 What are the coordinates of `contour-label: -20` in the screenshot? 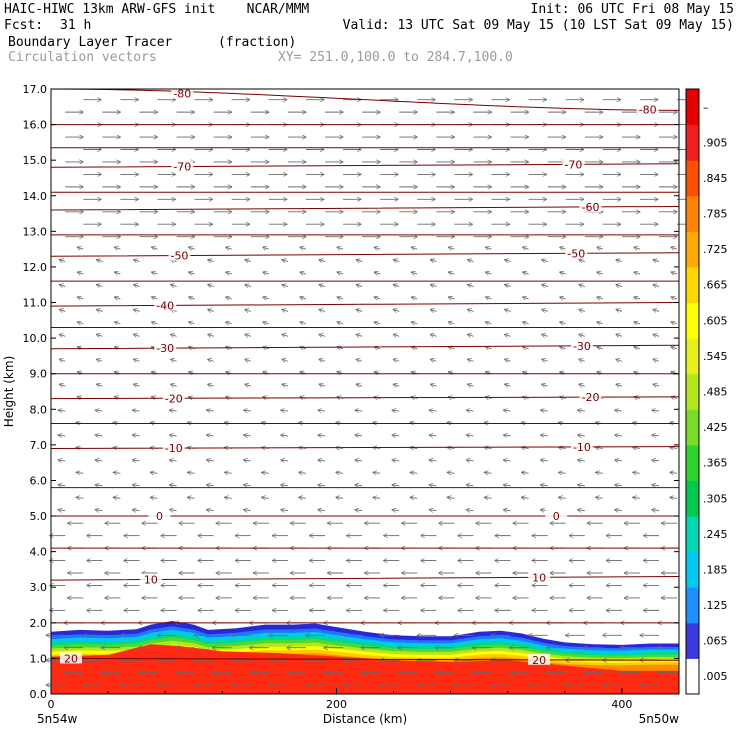 It's located at (174, 398).